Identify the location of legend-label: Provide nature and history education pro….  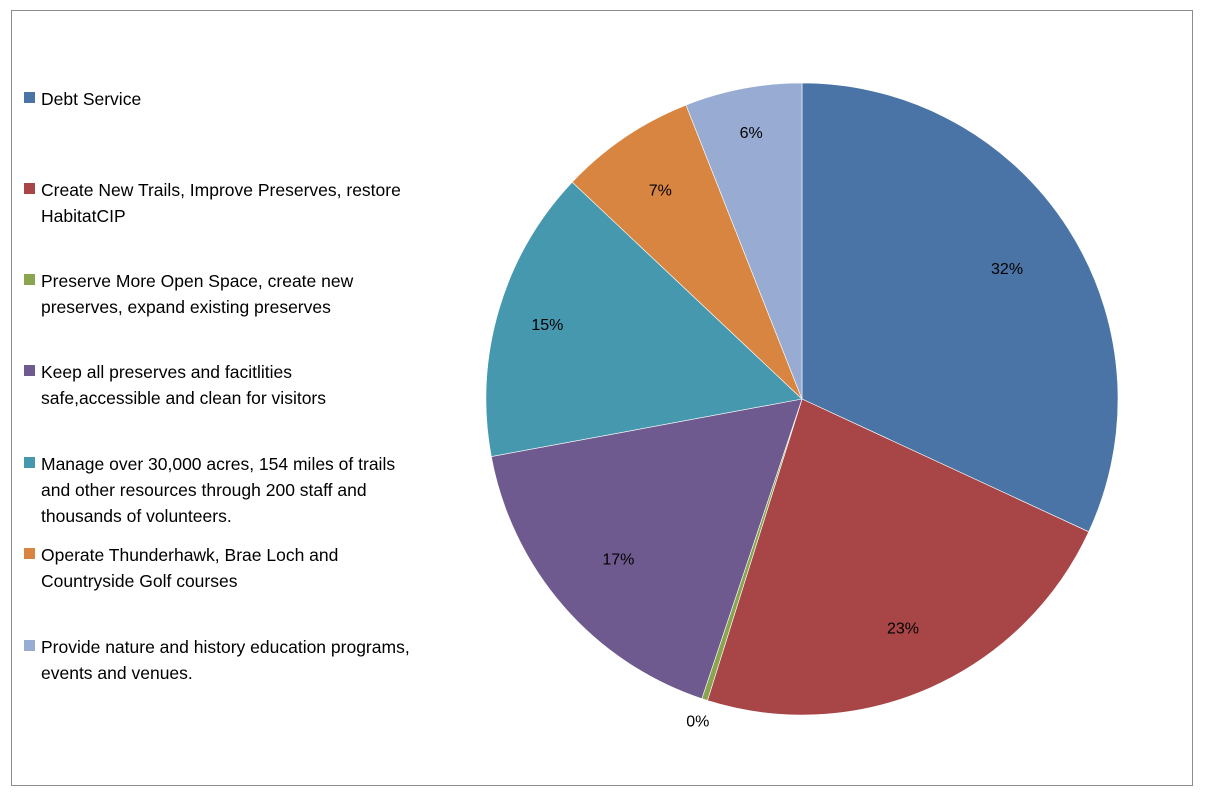
(225, 660).